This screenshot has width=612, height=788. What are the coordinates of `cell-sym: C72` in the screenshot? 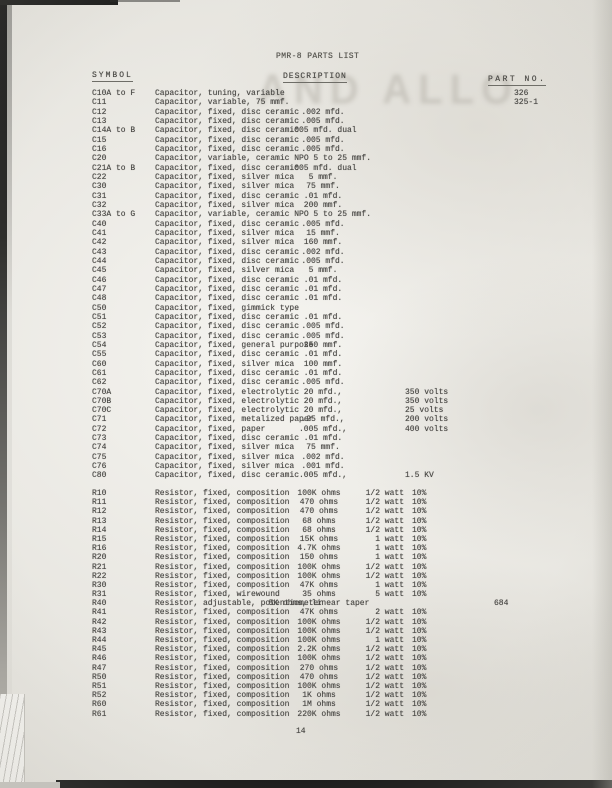 It's located at (99, 429).